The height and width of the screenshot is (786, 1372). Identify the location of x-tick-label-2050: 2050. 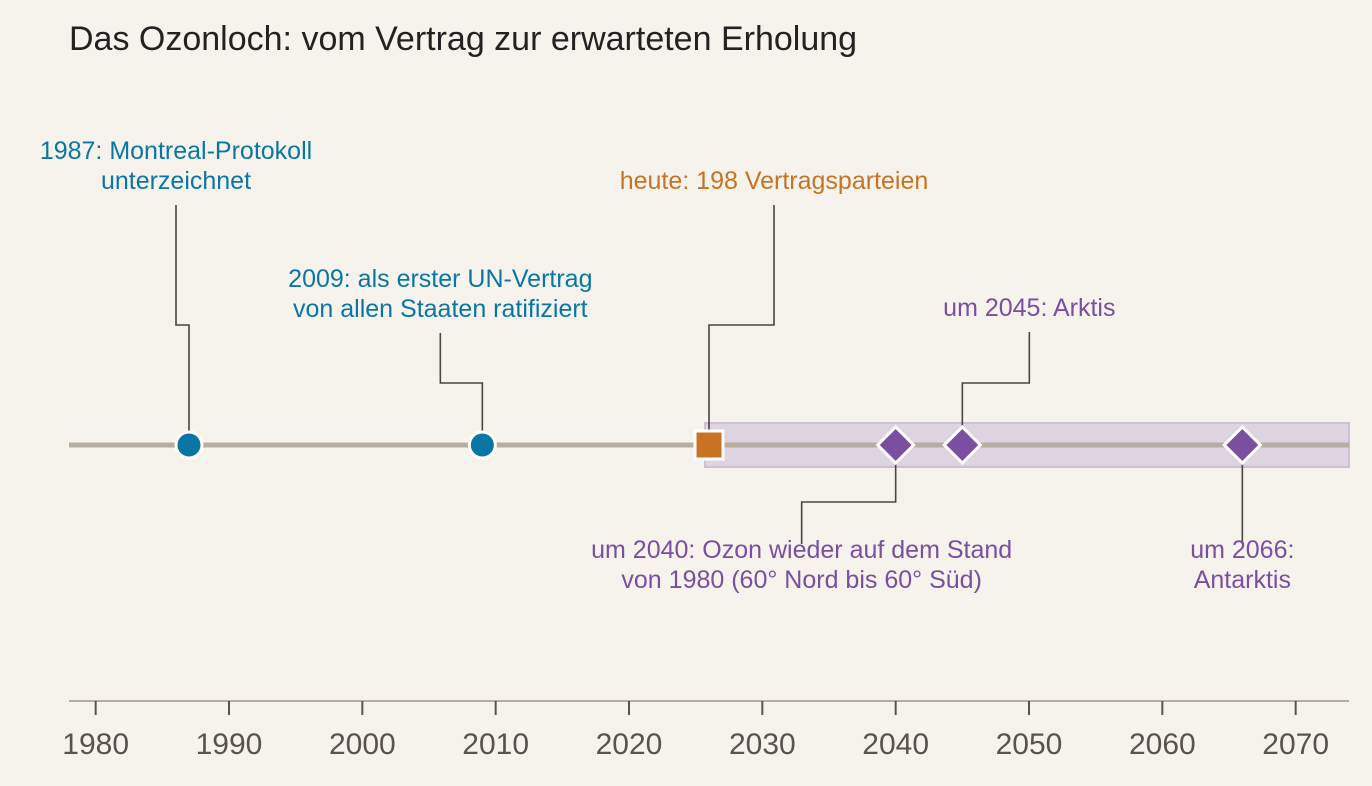
(1029, 744).